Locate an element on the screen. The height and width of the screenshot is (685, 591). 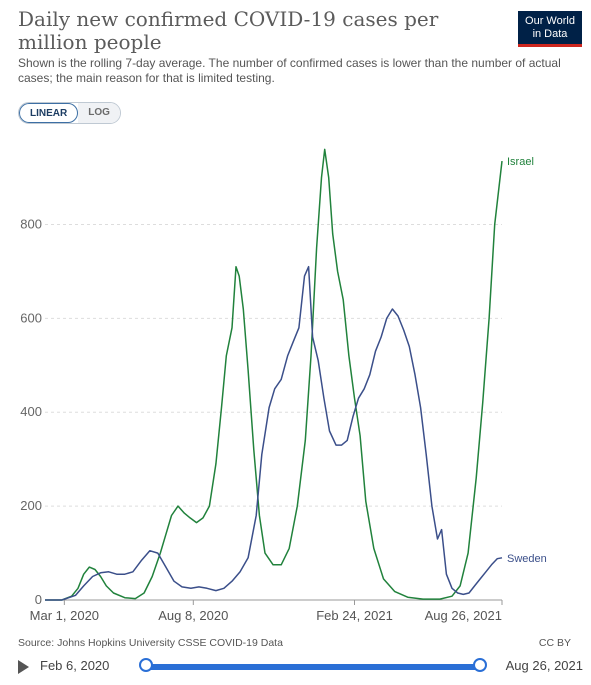
logo-line-1: Our World is located at coordinates (550, 21).